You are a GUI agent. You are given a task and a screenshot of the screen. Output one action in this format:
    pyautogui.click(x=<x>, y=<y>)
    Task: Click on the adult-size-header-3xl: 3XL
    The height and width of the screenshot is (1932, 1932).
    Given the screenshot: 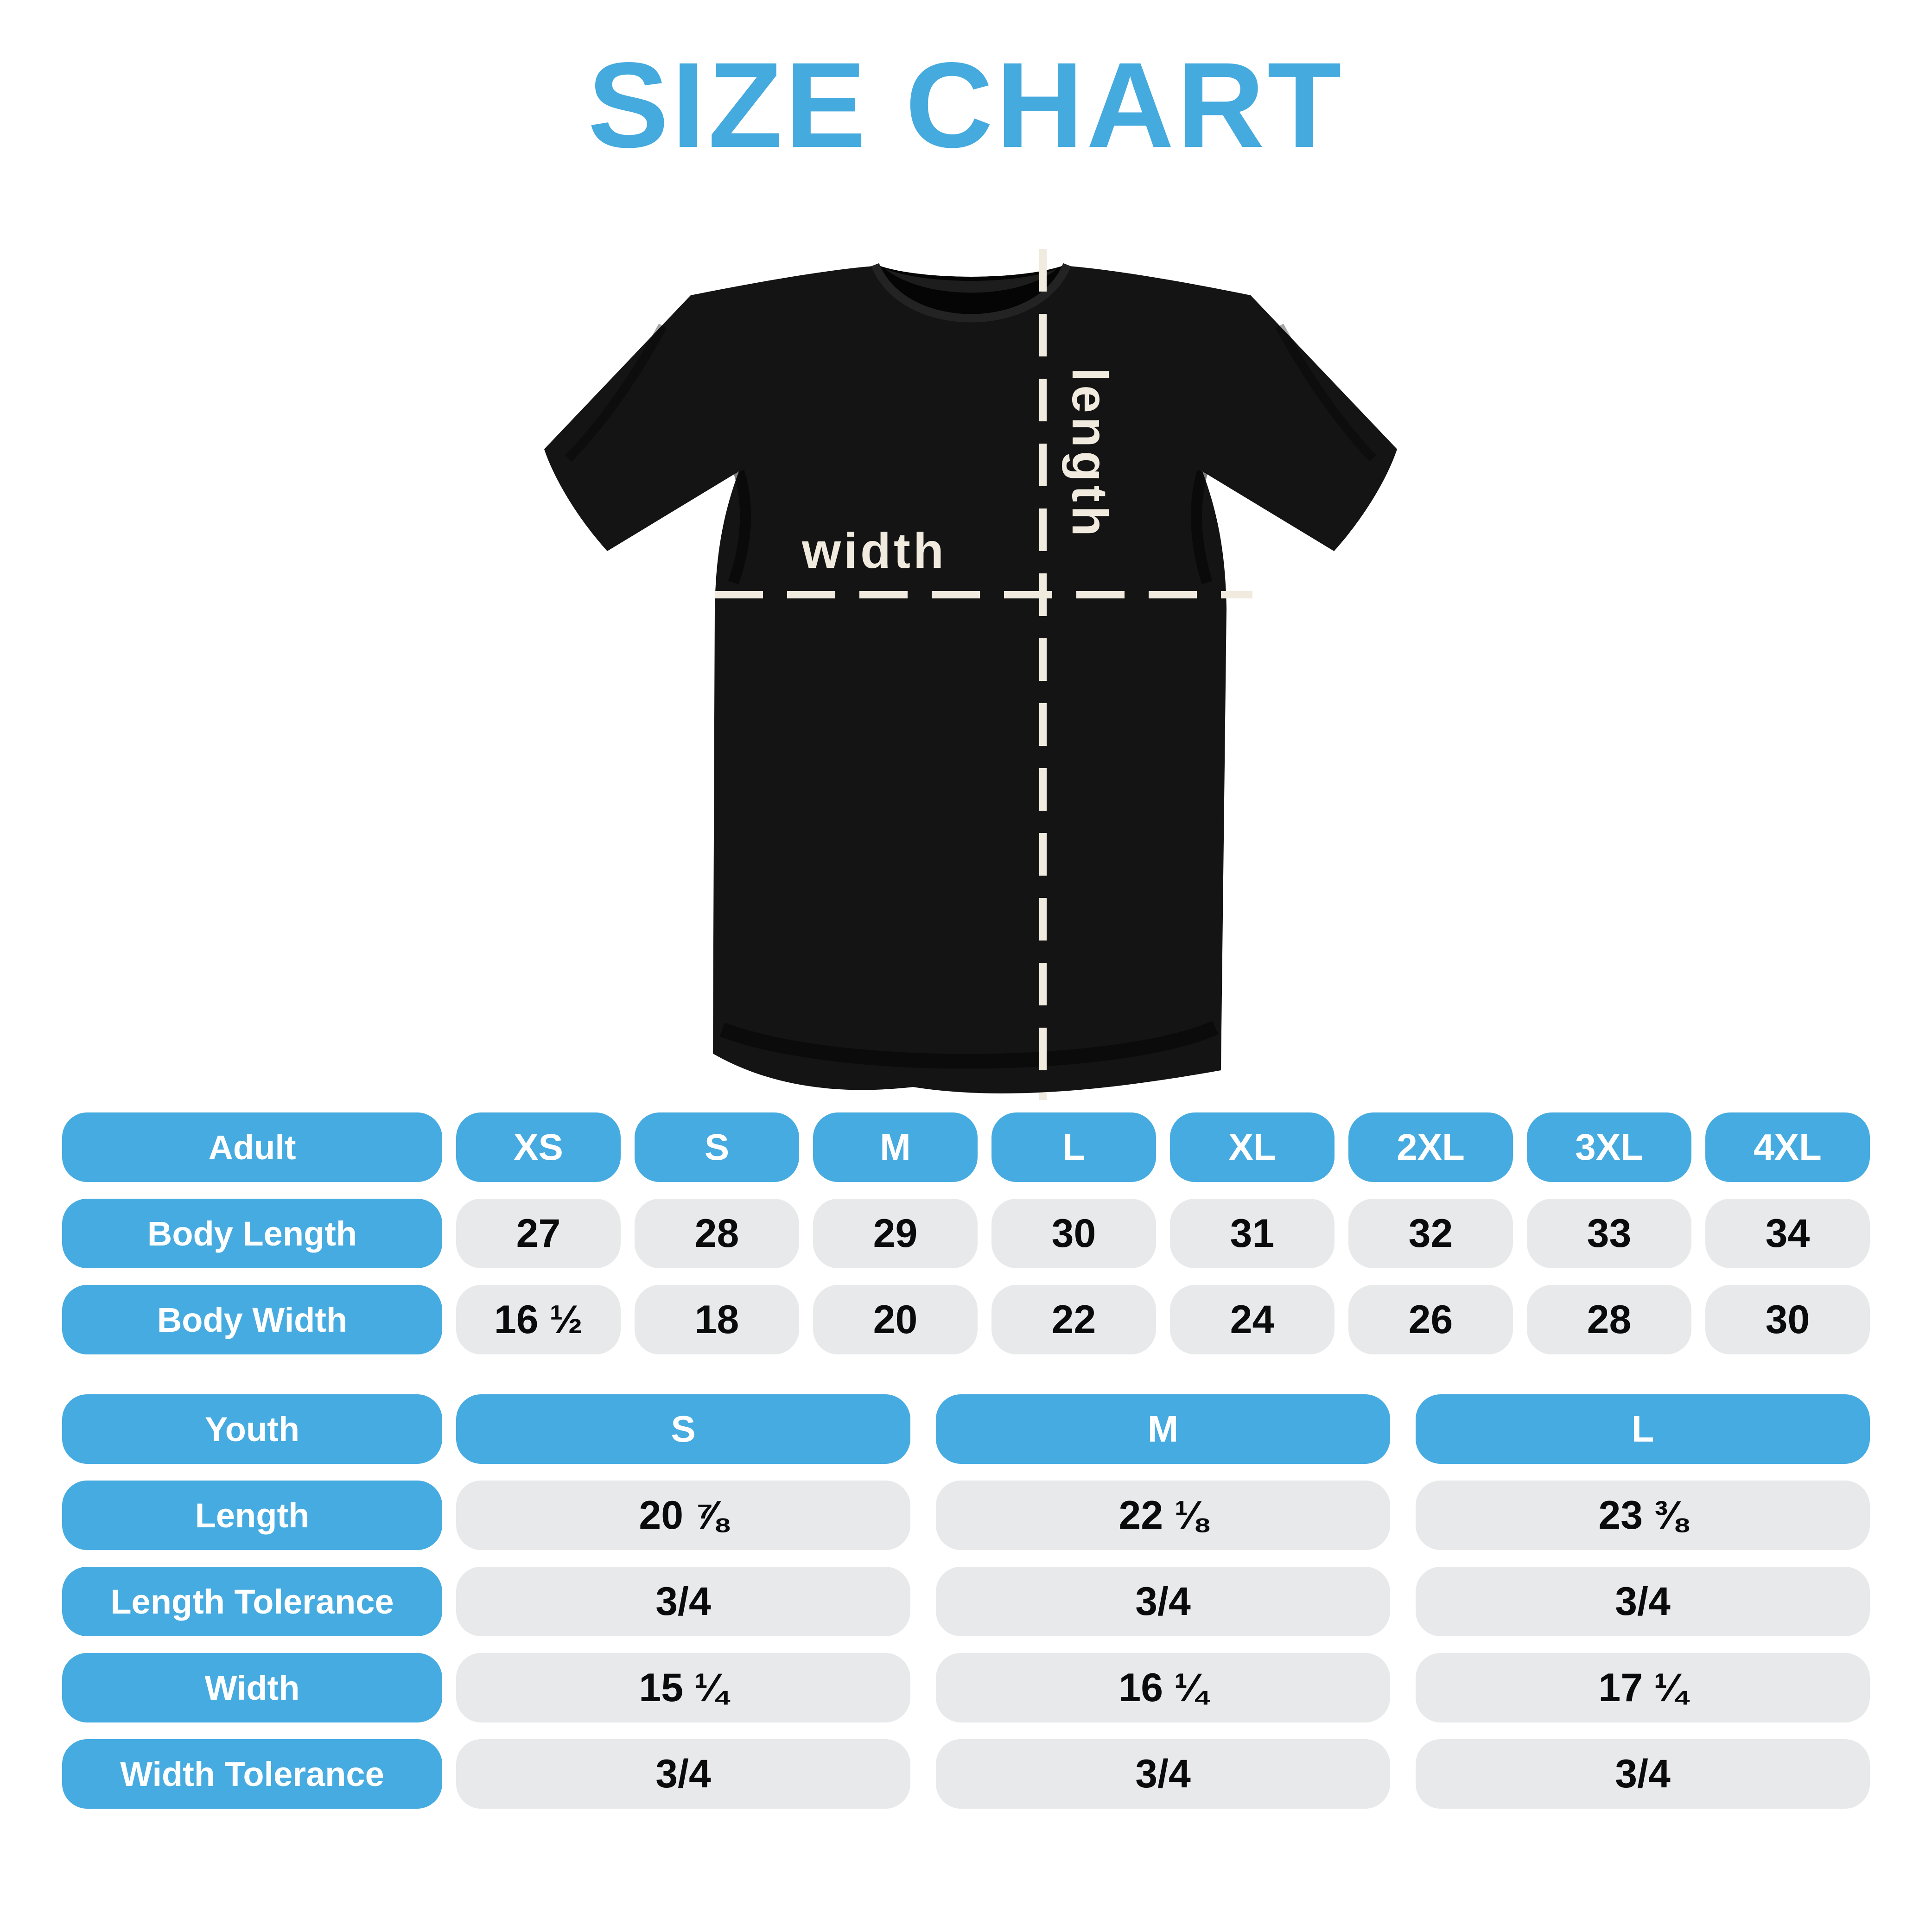 What is the action you would take?
    pyautogui.click(x=1609, y=1147)
    